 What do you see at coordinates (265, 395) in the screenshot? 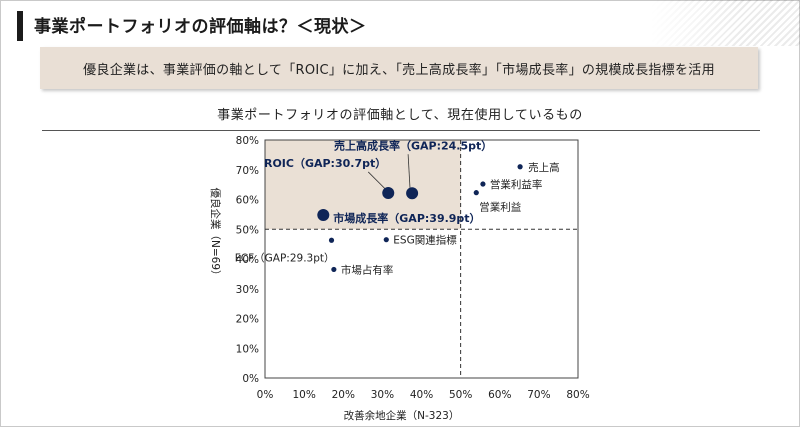
I see `x-tick-label: 0%` at bounding box center [265, 395].